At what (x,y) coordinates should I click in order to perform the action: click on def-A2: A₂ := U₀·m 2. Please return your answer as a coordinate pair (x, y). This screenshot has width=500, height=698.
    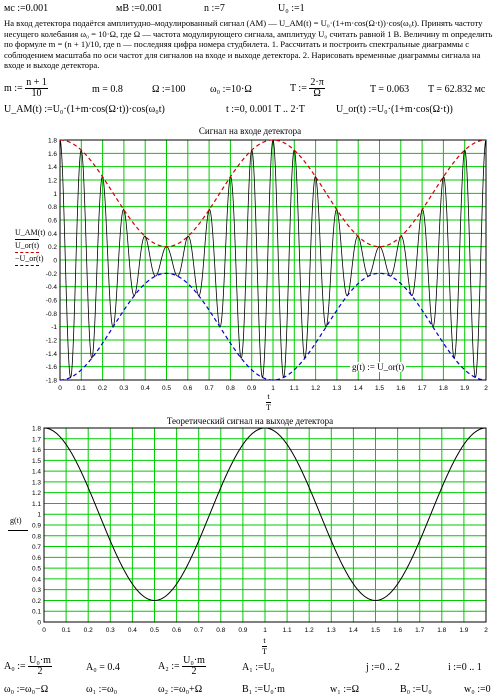
    Looking at the image, I should click on (182, 666).